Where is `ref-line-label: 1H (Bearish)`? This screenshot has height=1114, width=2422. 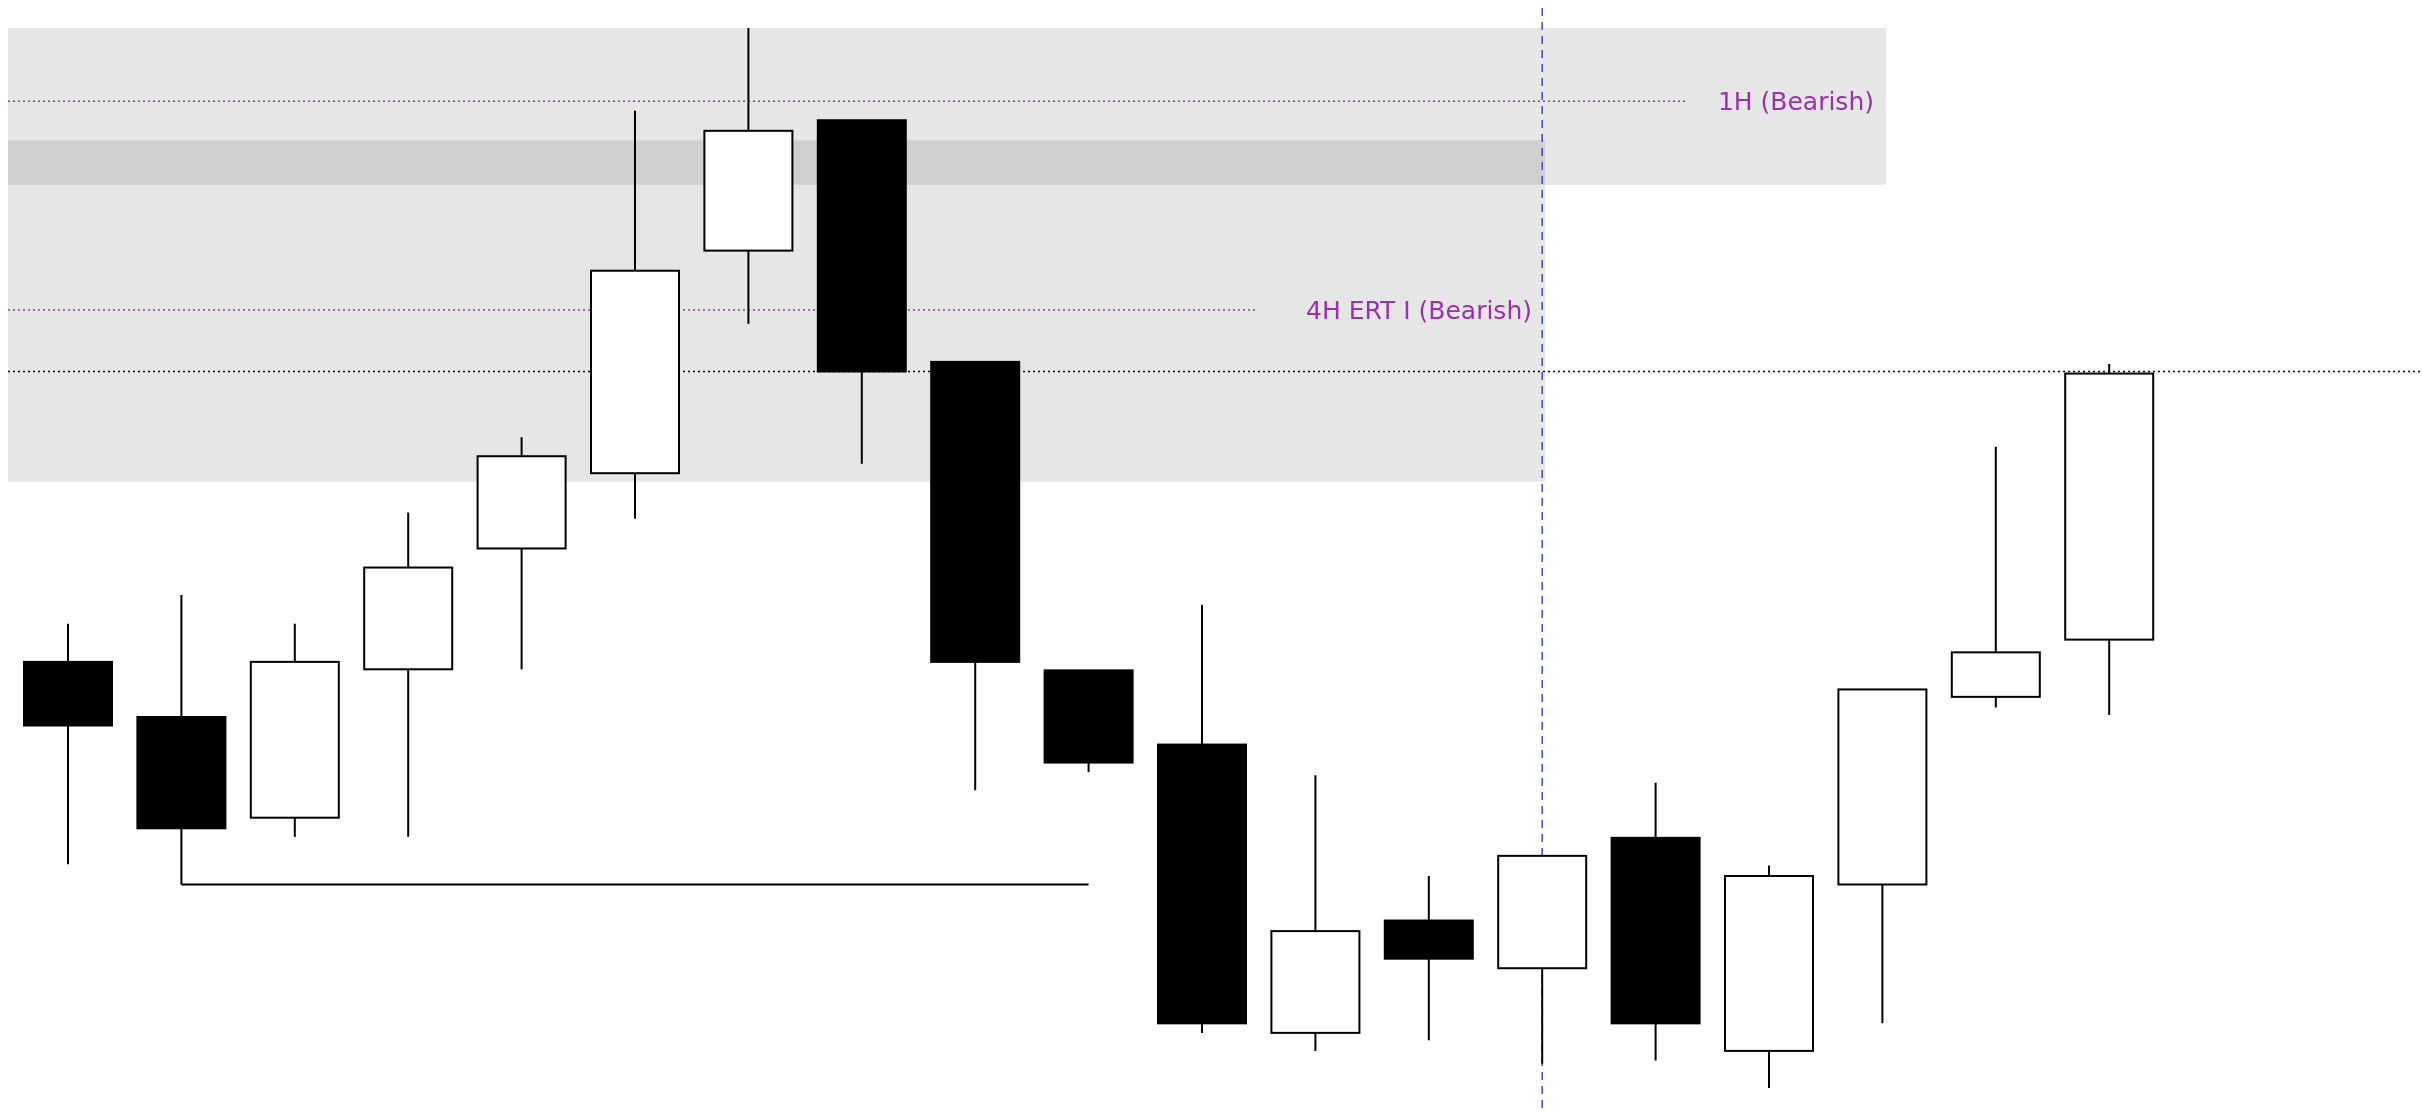
ref-line-label: 1H (Bearish) is located at coordinates (1795, 101).